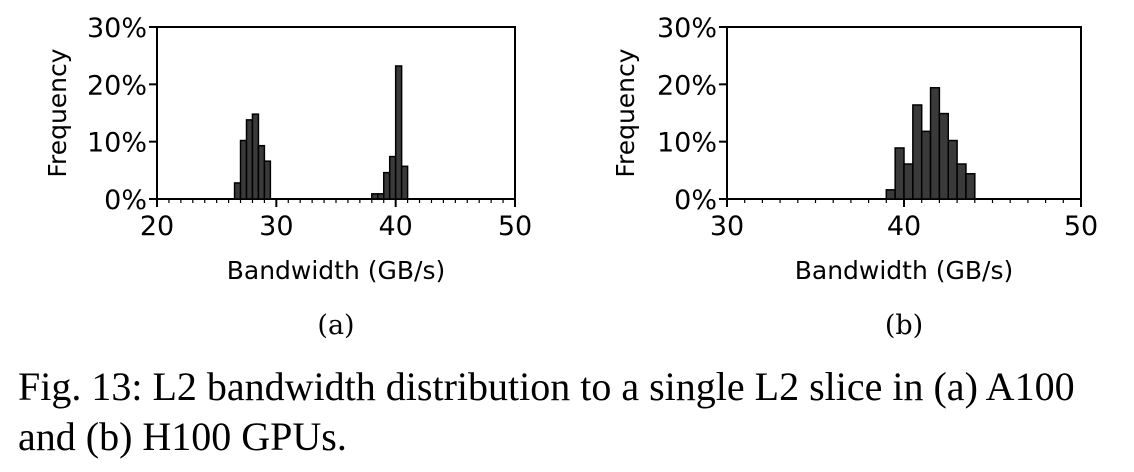 The image size is (1134, 472). Describe the element at coordinates (1081, 226) in the screenshot. I see `x-tick-label-b-2: 50` at that location.